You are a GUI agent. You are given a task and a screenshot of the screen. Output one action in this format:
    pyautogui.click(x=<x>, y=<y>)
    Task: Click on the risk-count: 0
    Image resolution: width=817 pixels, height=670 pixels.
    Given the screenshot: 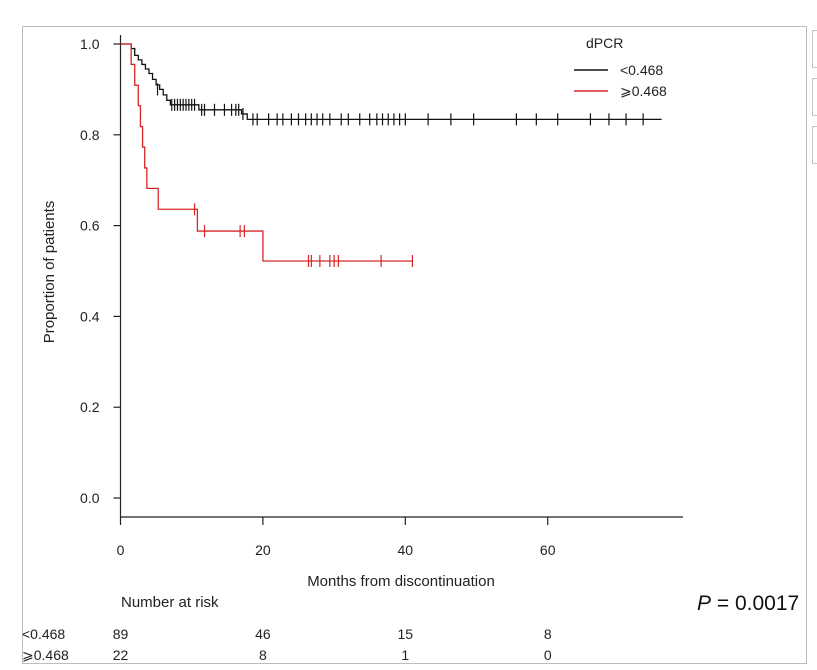 What is the action you would take?
    pyautogui.click(x=548, y=655)
    